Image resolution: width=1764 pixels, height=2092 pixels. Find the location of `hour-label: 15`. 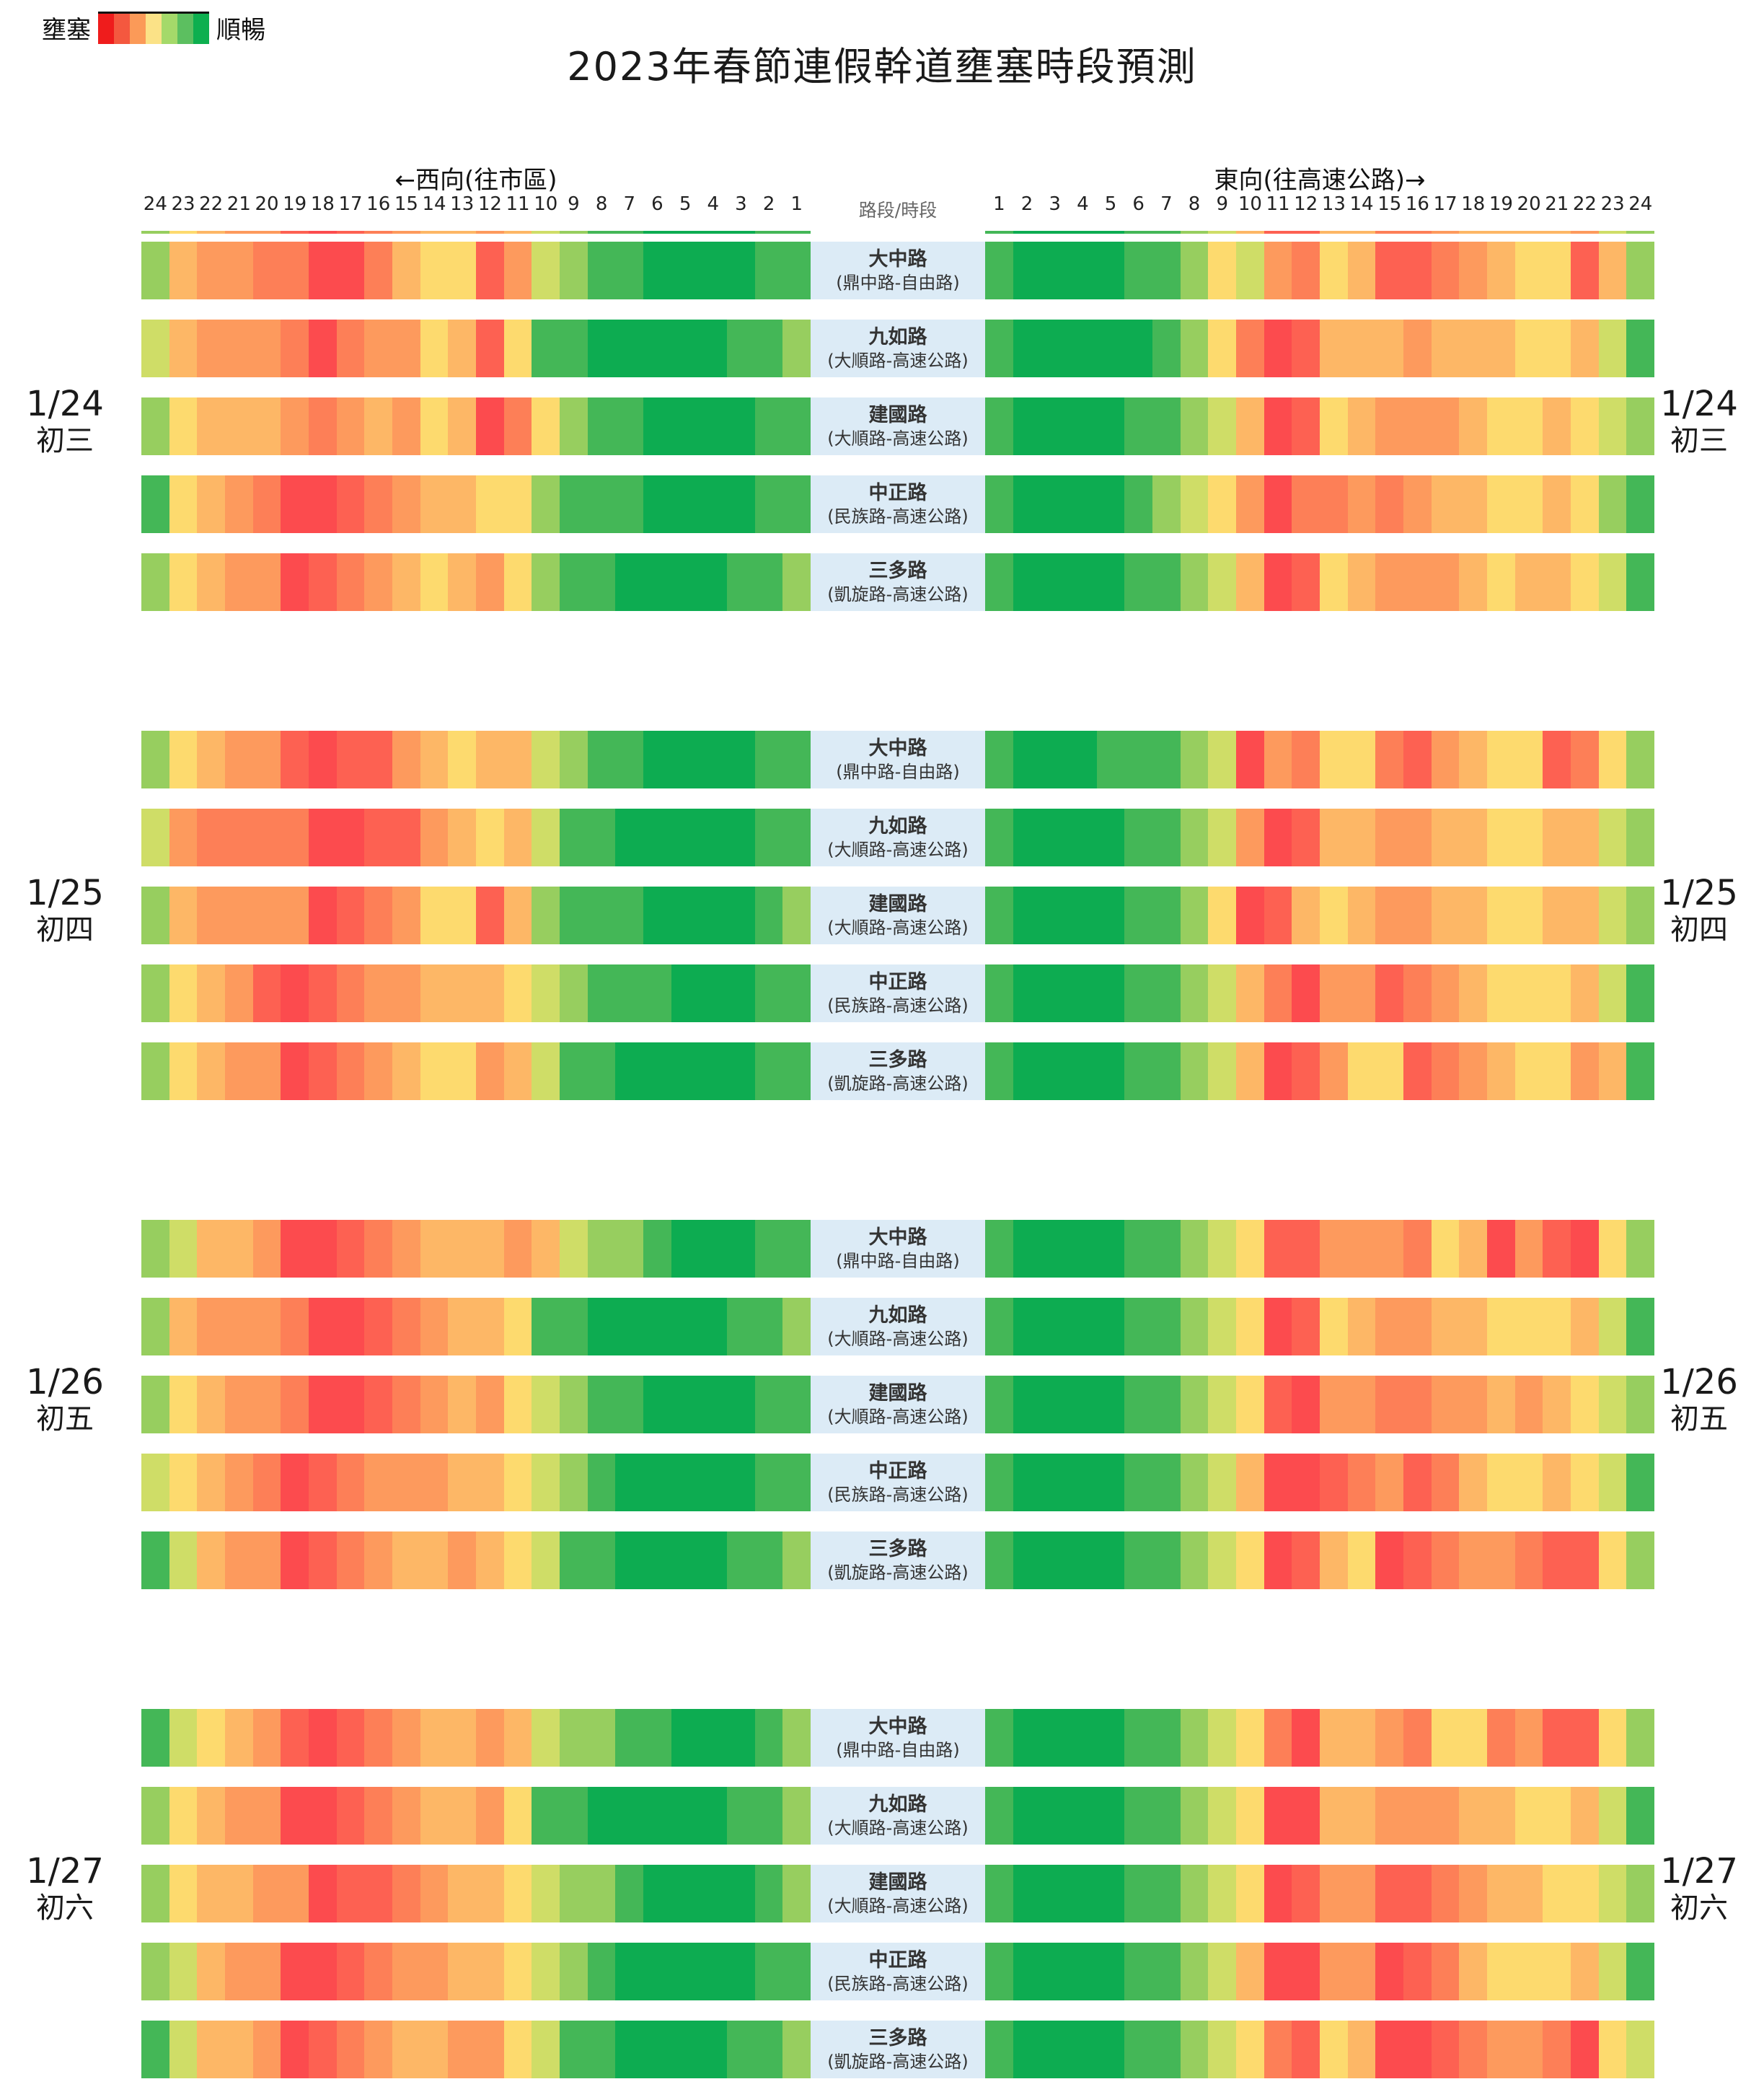

hour-label: 15 is located at coordinates (406, 204).